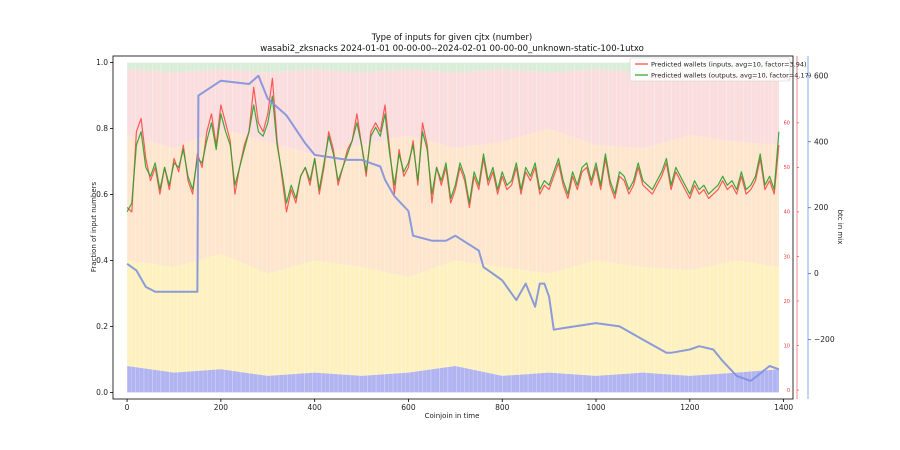 The width and height of the screenshot is (900, 450). I want to click on wallets-tick-label: 60, so click(787, 124).